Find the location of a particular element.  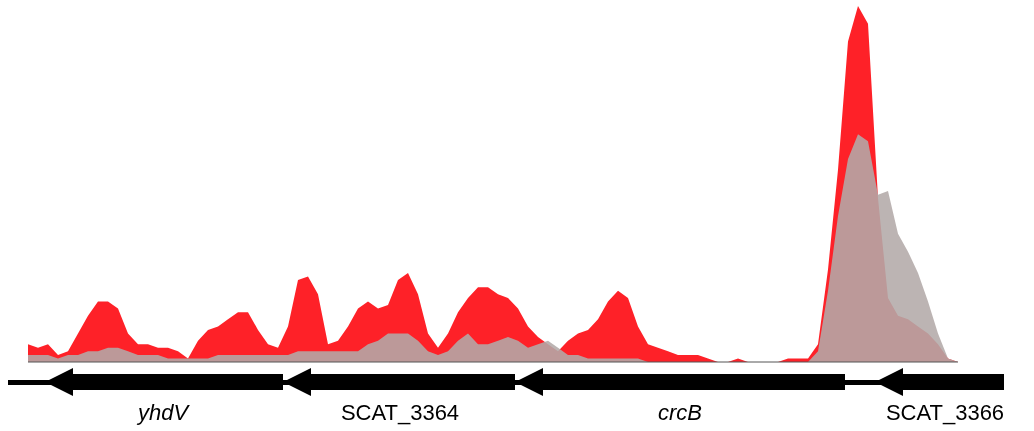

text: crcB is located at coordinates (680, 412).